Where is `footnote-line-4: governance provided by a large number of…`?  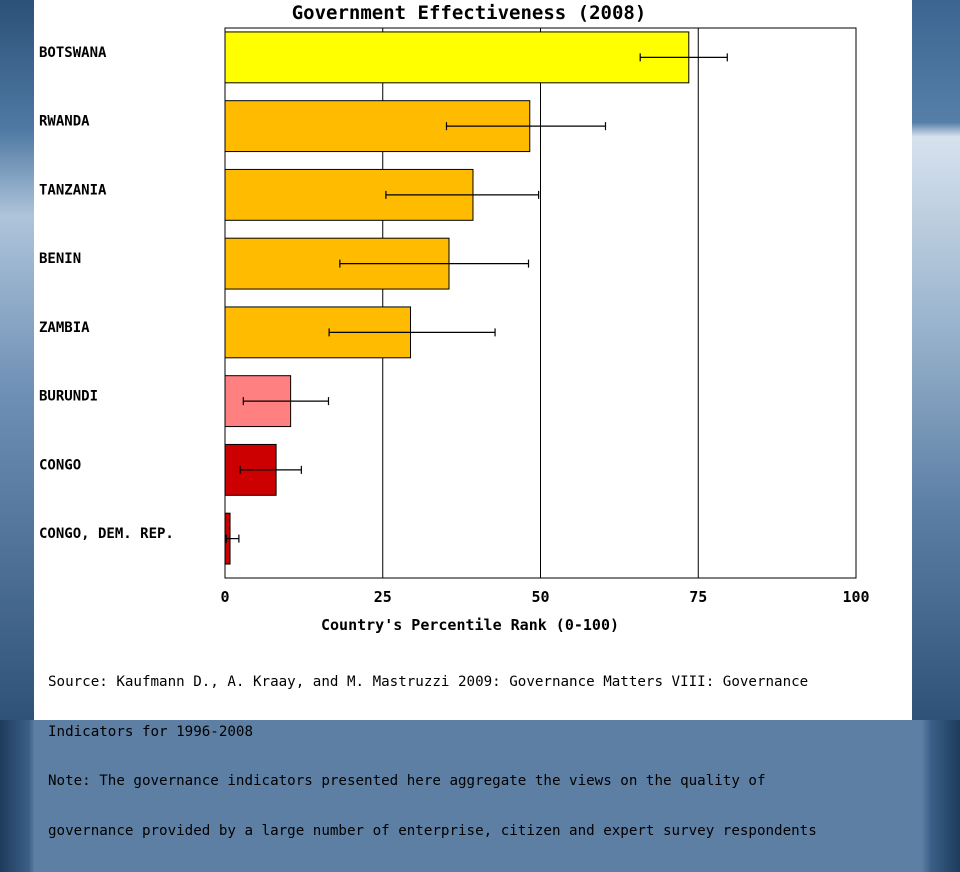
footnote-line-4: governance provided by a large number of… is located at coordinates (432, 830).